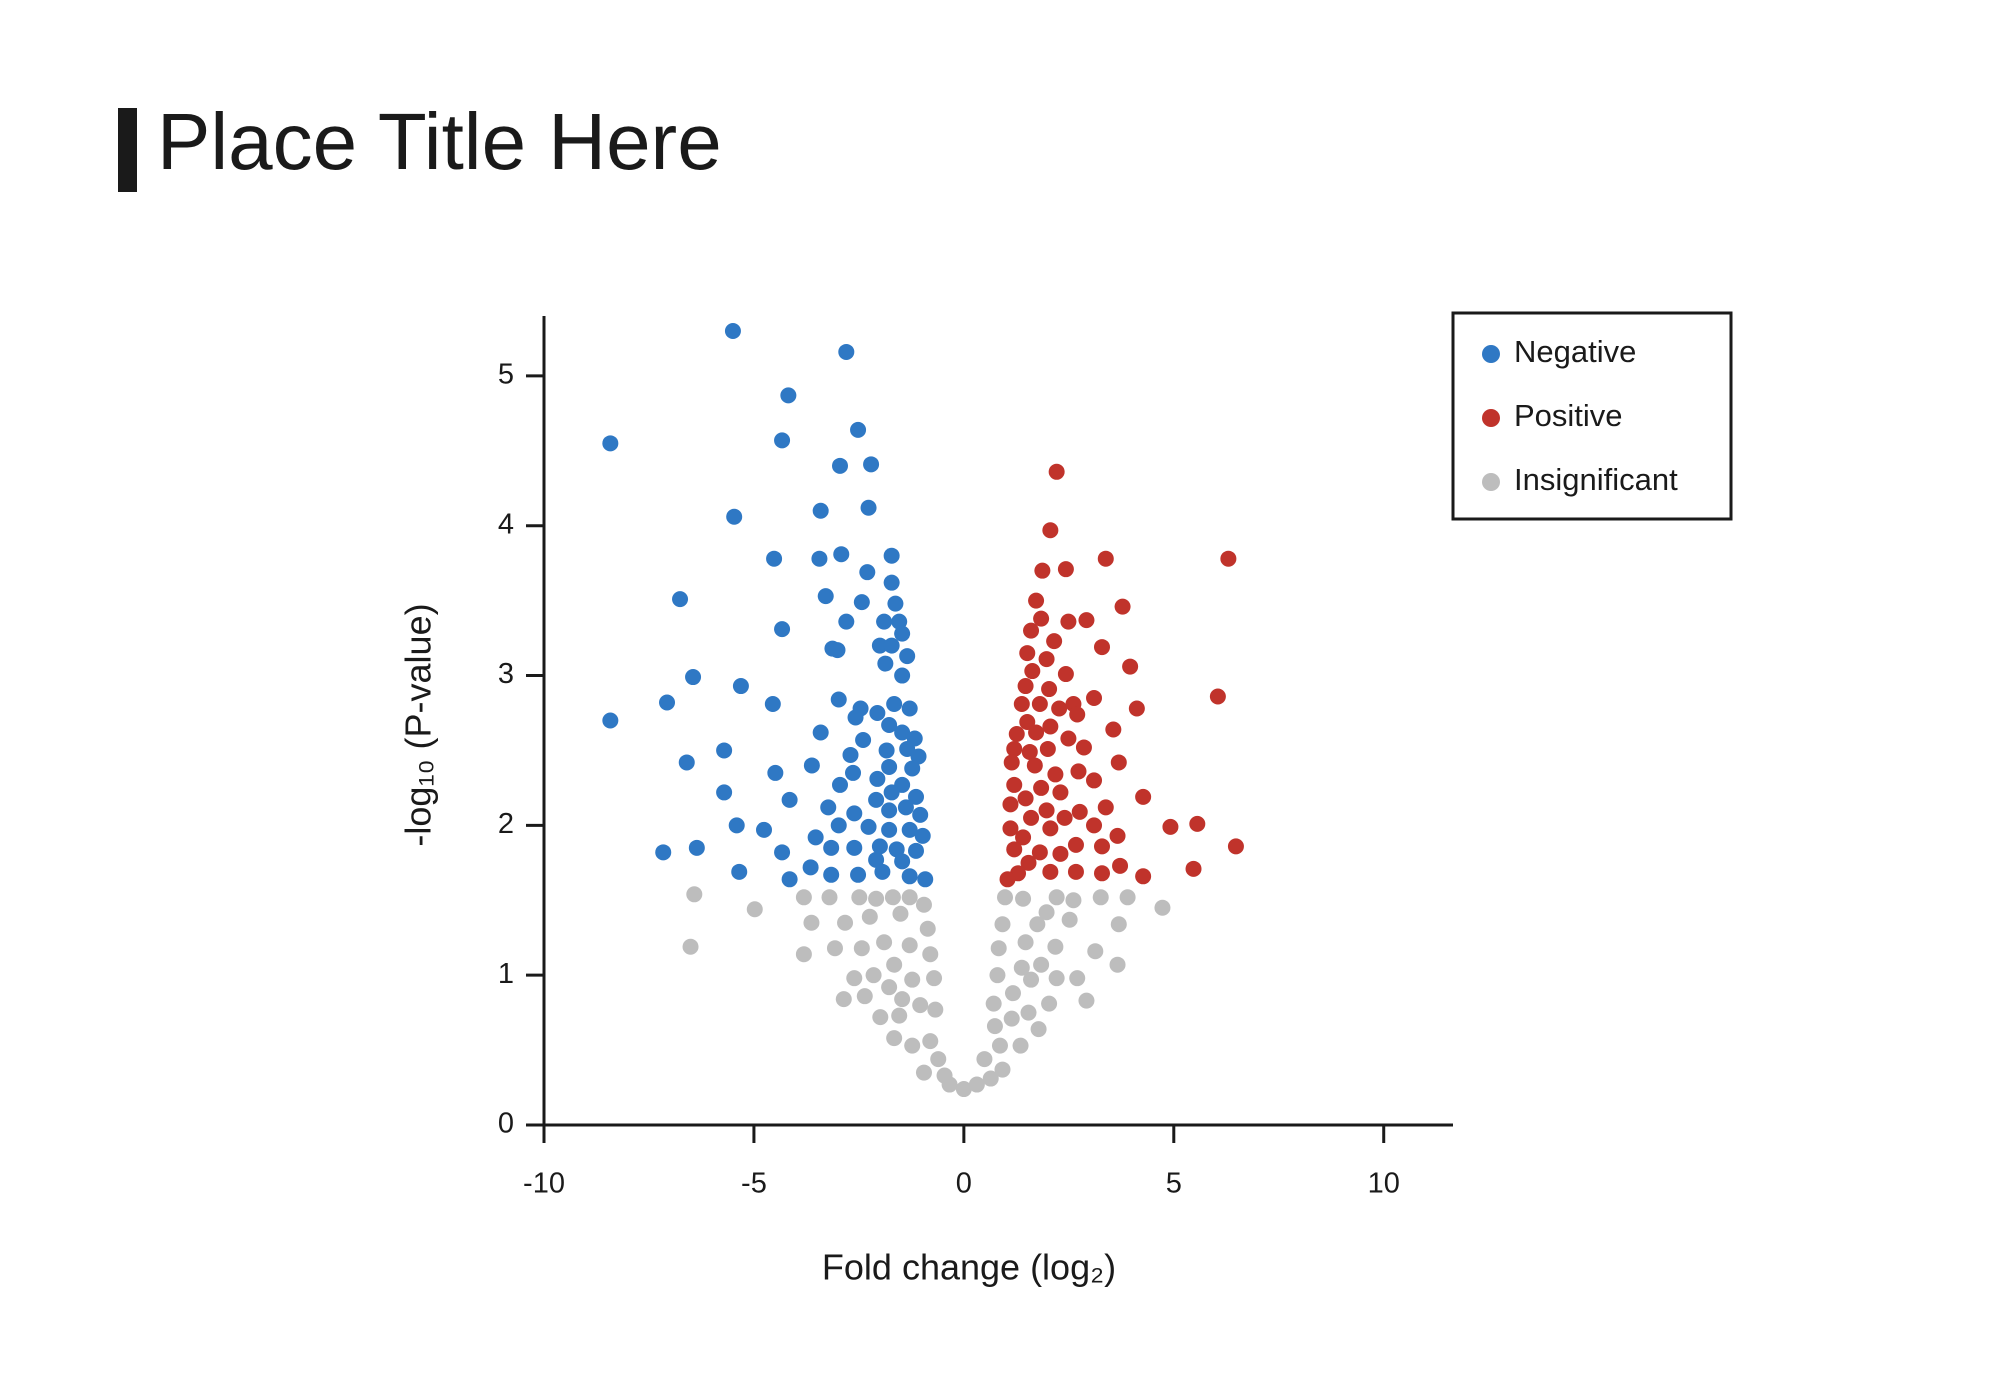 This screenshot has height=1400, width=2000. What do you see at coordinates (754, 1184) in the screenshot?
I see `x-tick-label: -5` at bounding box center [754, 1184].